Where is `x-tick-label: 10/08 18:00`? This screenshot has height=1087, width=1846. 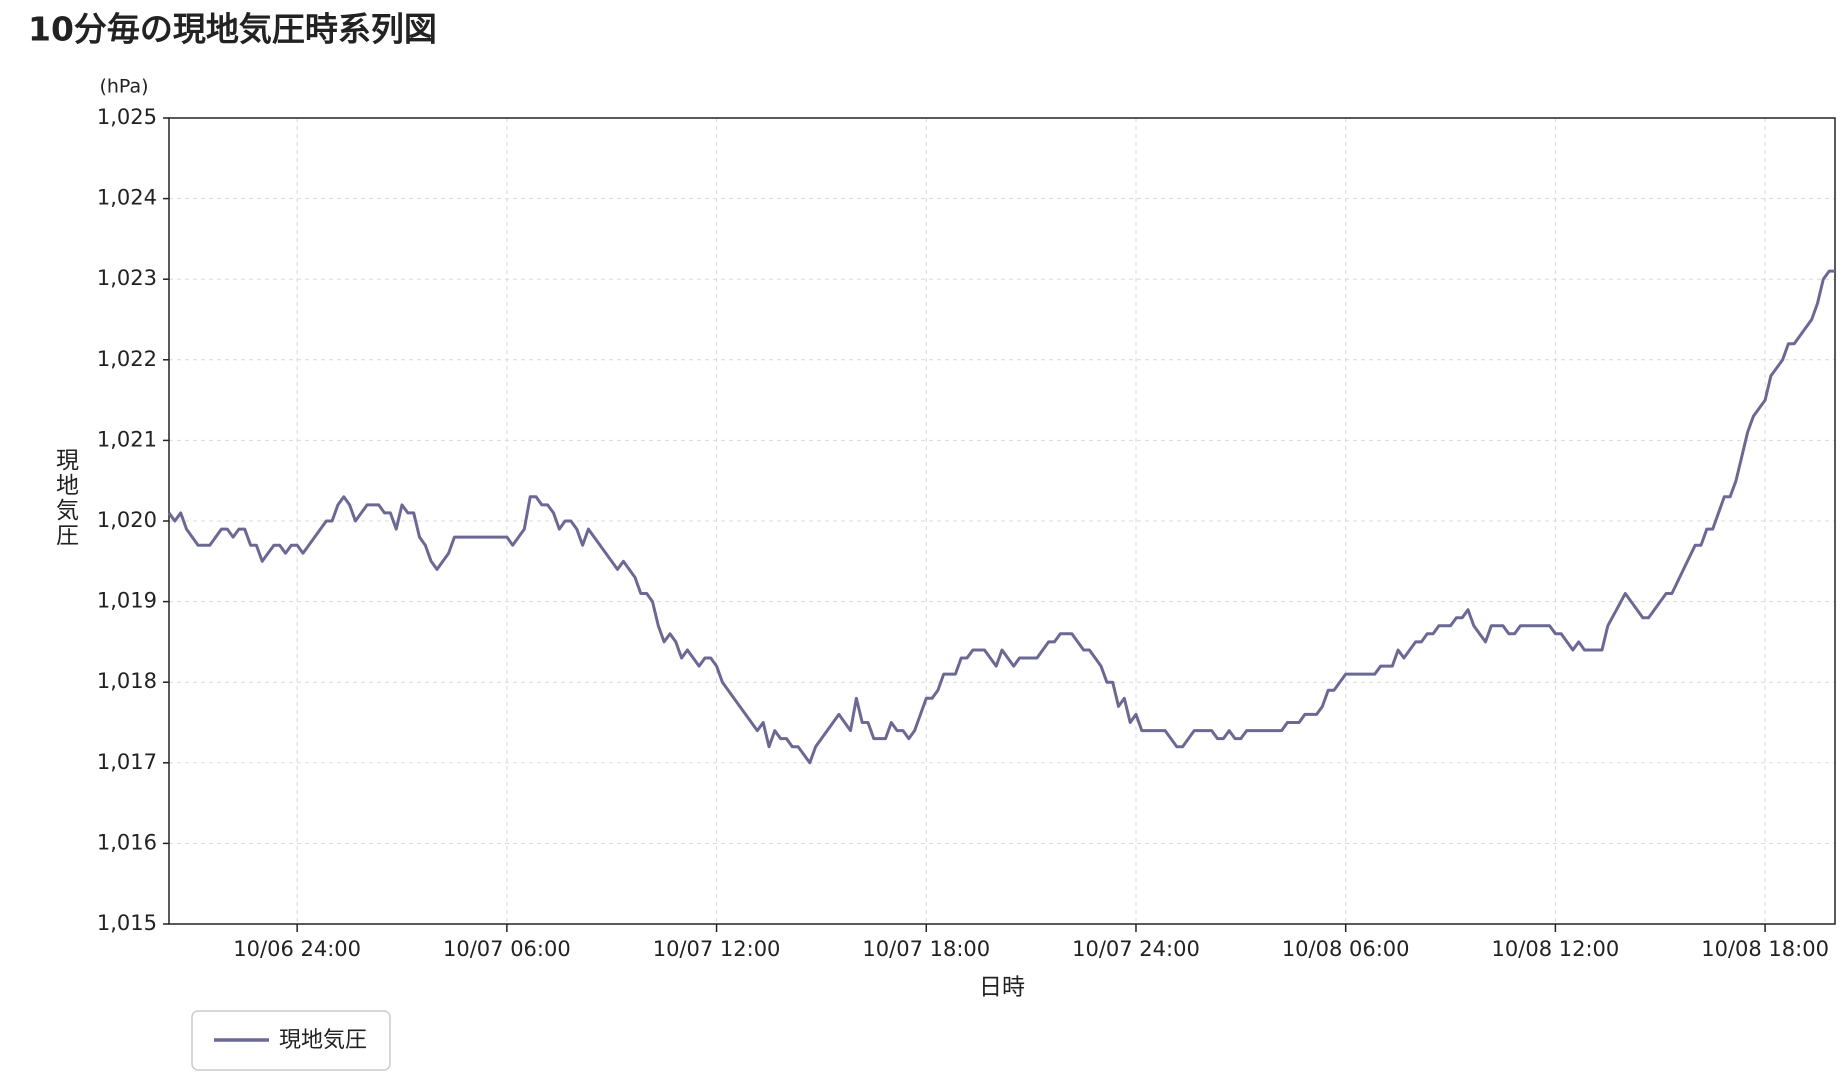
x-tick-label: 10/08 18:00 is located at coordinates (1765, 949).